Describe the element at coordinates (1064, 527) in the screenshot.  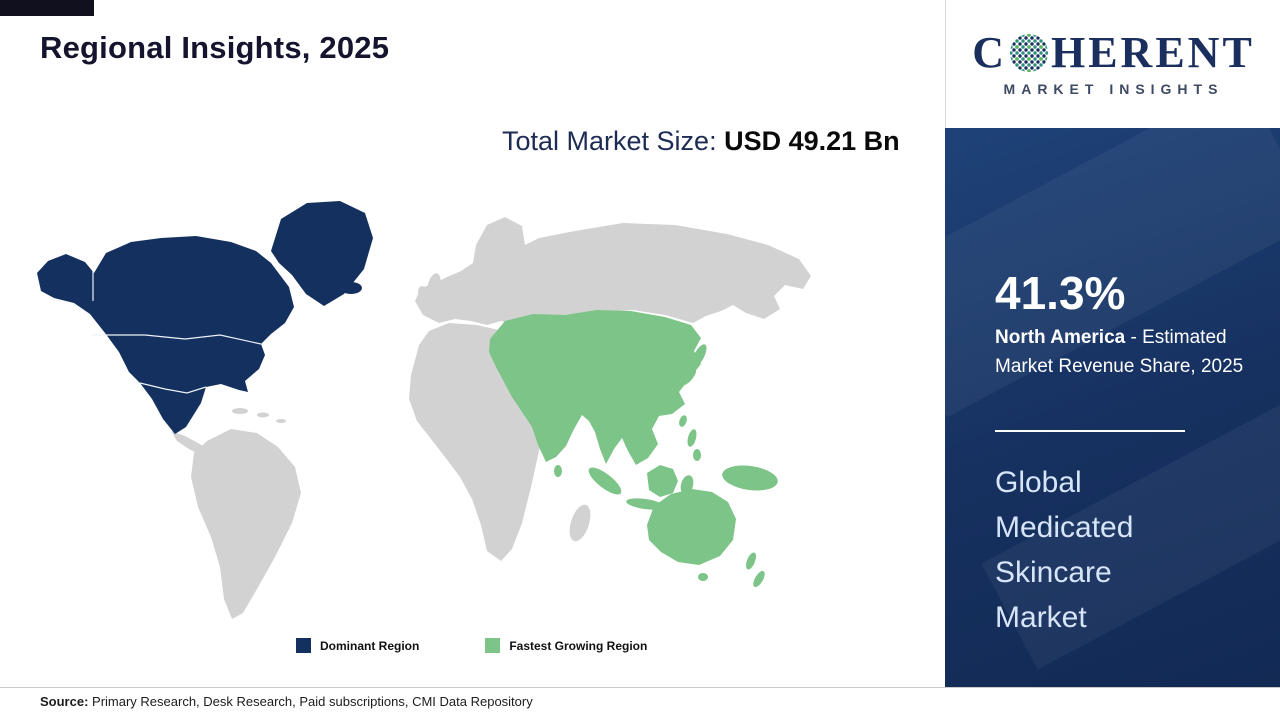
I see `market-name-line: Medicated` at that location.